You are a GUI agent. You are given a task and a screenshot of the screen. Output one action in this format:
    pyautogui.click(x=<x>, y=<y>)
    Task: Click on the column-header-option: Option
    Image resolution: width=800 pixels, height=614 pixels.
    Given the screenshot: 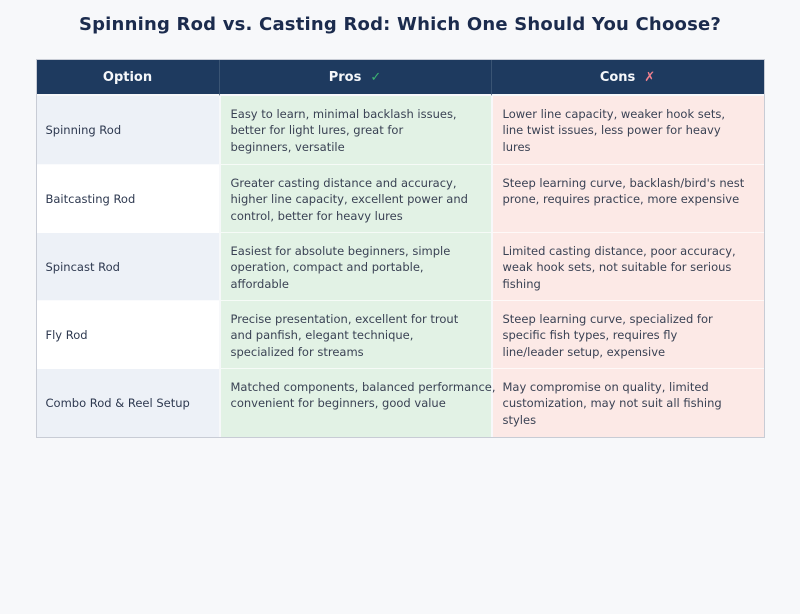 What is the action you would take?
    pyautogui.click(x=127, y=78)
    